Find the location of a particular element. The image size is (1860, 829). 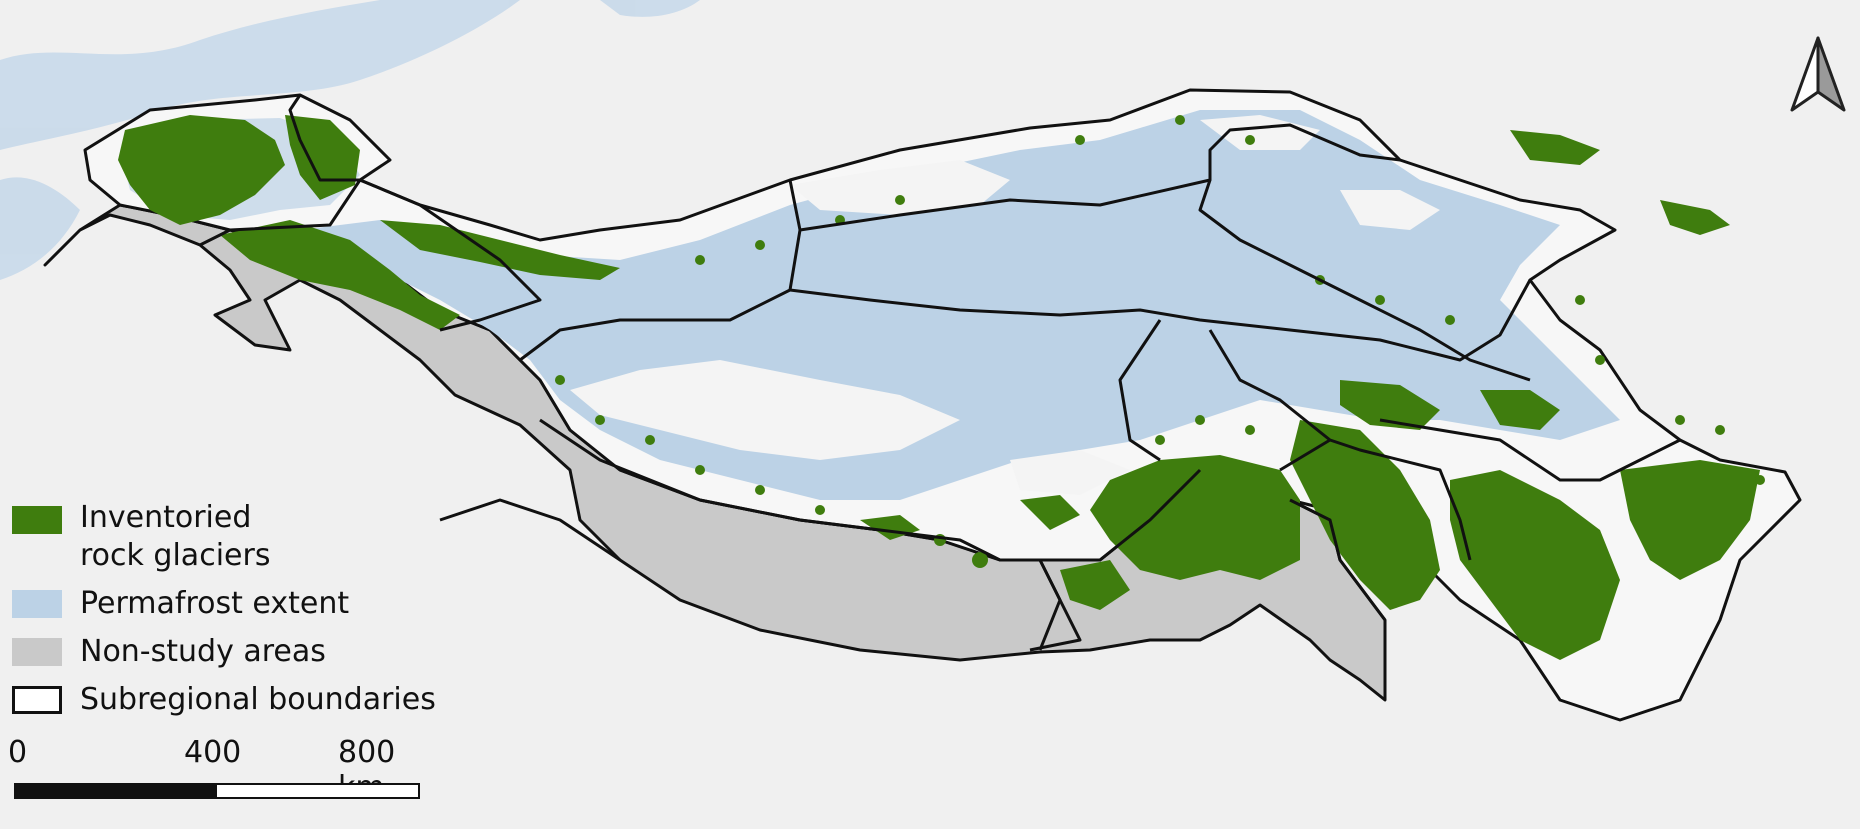

scale-bar-graphic is located at coordinates (217, 791).